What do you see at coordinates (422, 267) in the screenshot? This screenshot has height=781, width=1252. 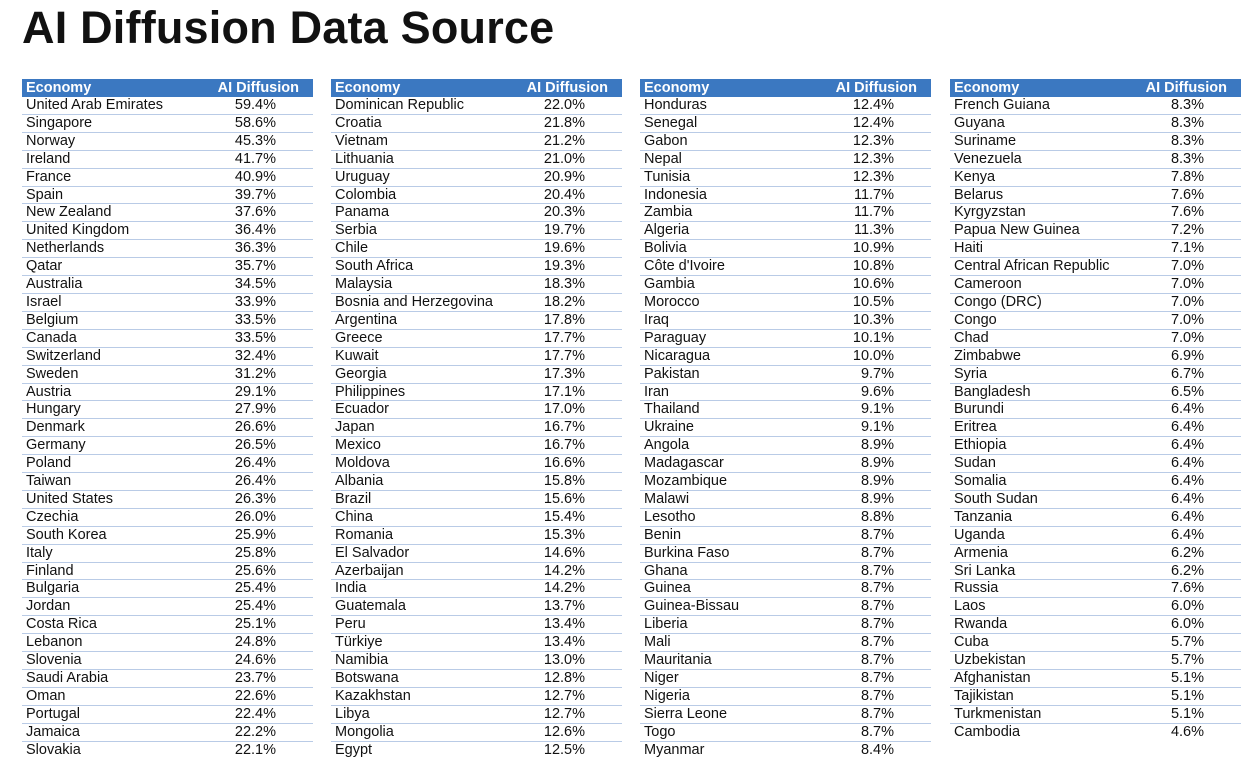 I see `economy-name: South Africa` at bounding box center [422, 267].